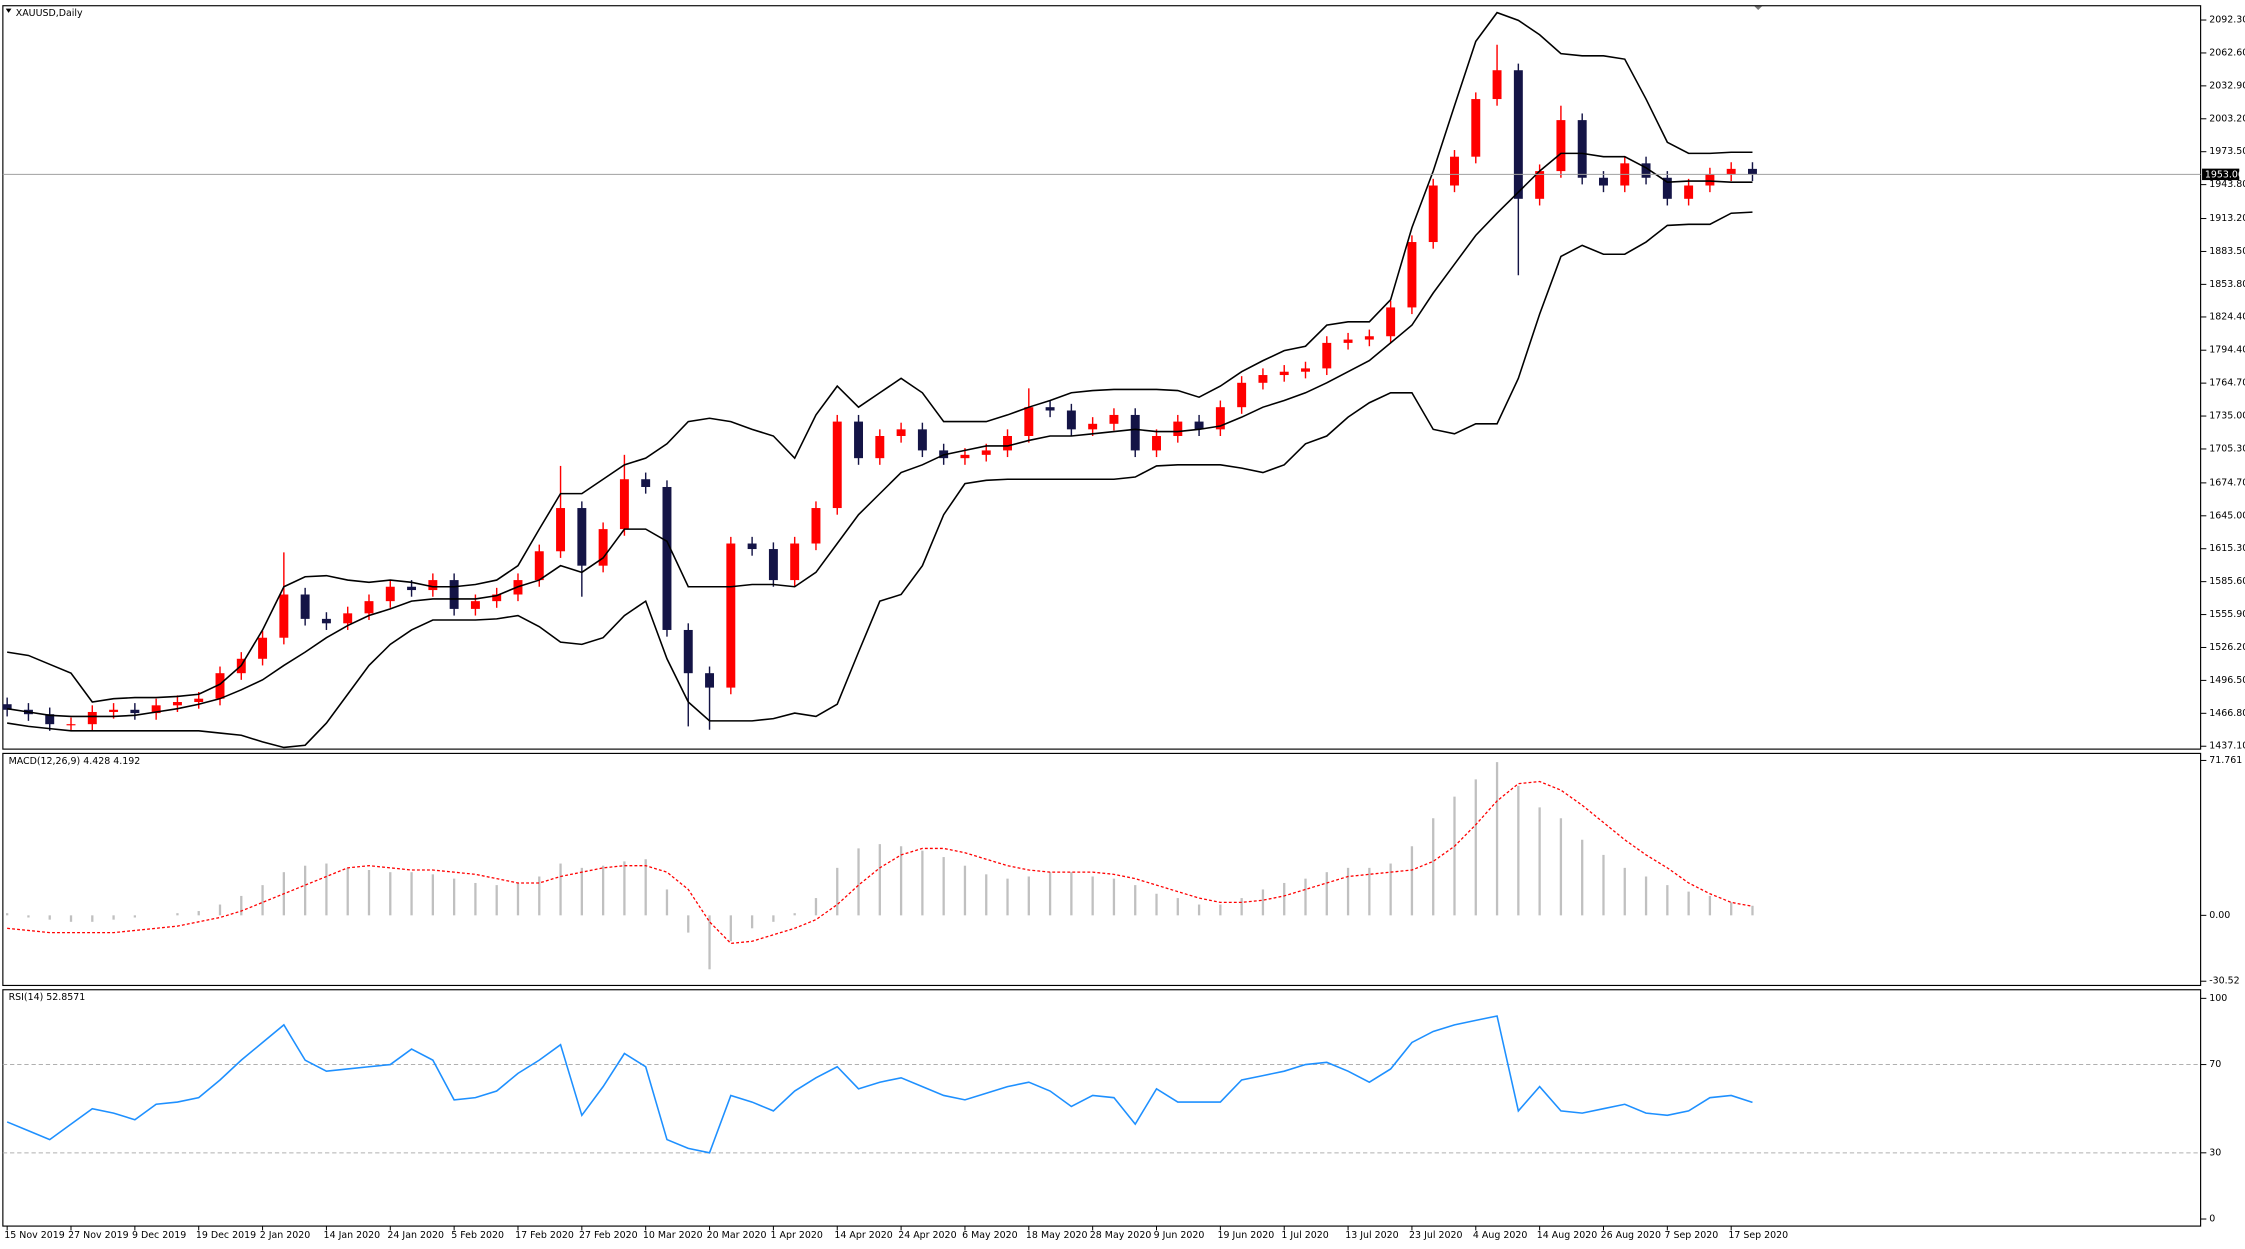 Image resolution: width=2245 pixels, height=1249 pixels. Describe the element at coordinates (2224, 981) in the screenshot. I see `y-tick-label: -30.52` at that location.